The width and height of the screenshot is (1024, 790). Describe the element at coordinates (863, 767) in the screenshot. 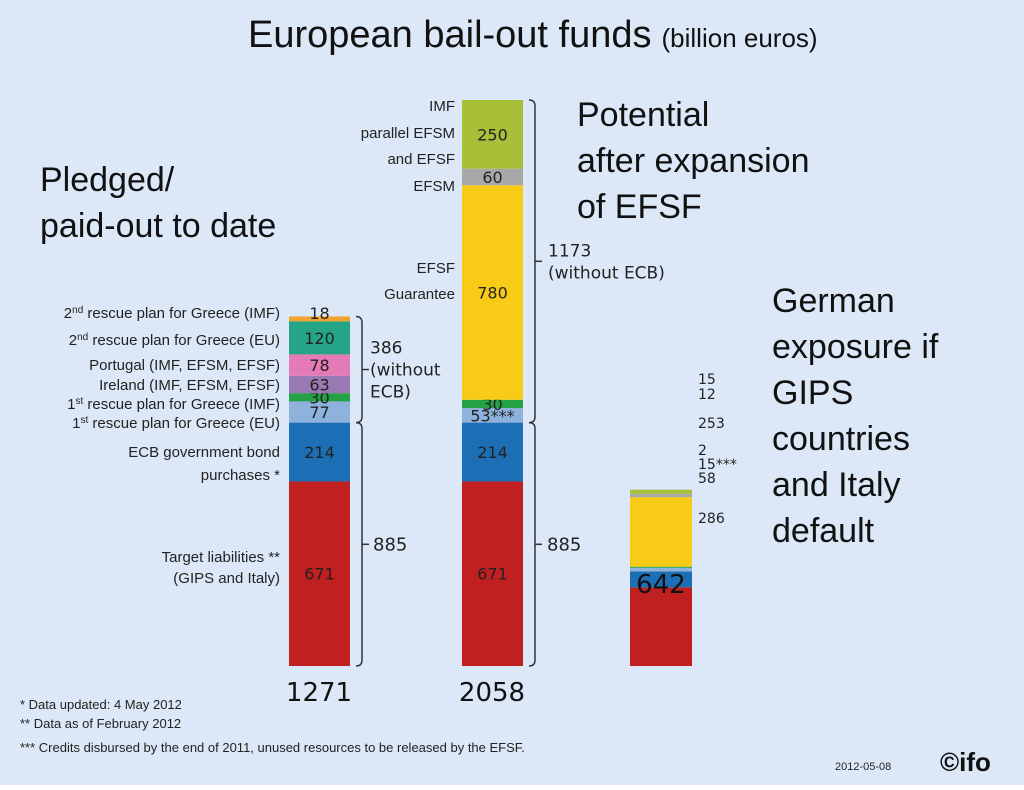

I see `date-stamp: 2012-05-08` at that location.